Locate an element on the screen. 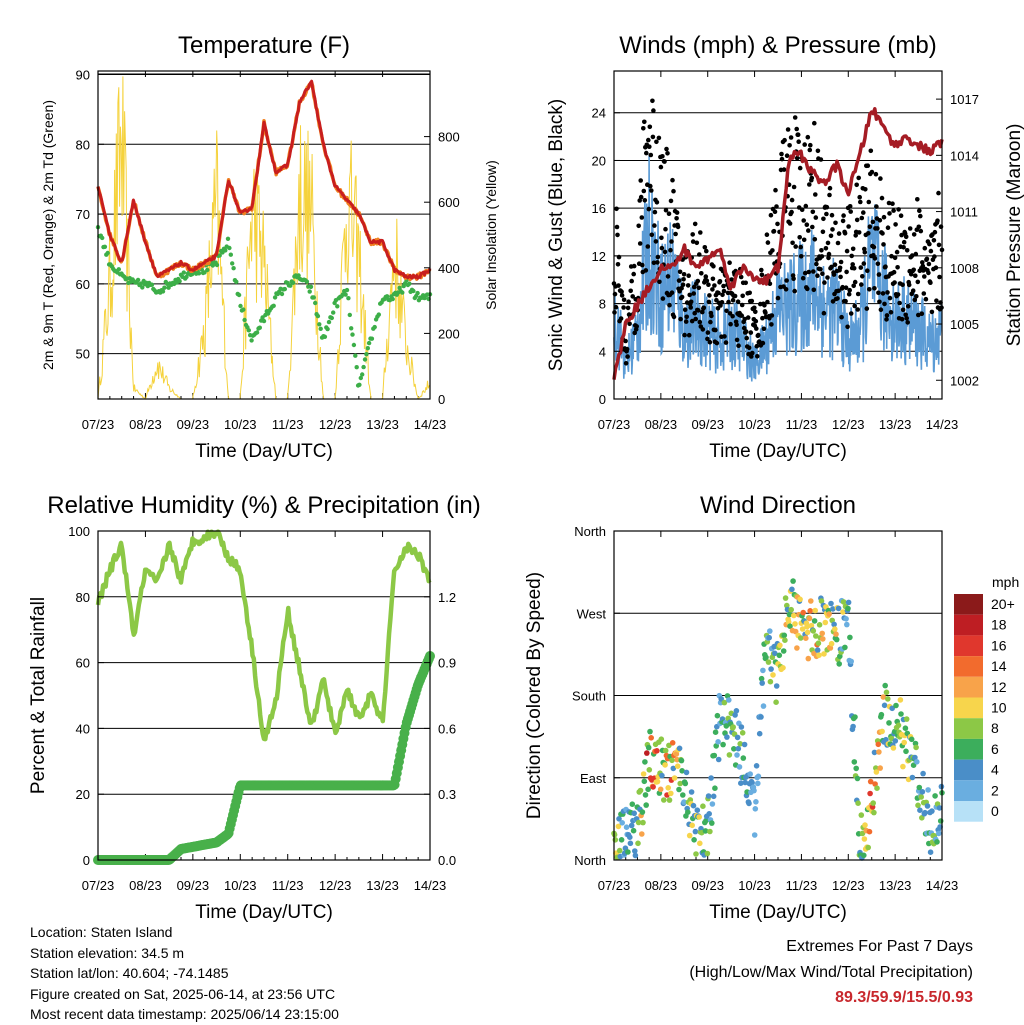 The image size is (1024, 1025). x-tick-label: 07/23 is located at coordinates (98, 885).